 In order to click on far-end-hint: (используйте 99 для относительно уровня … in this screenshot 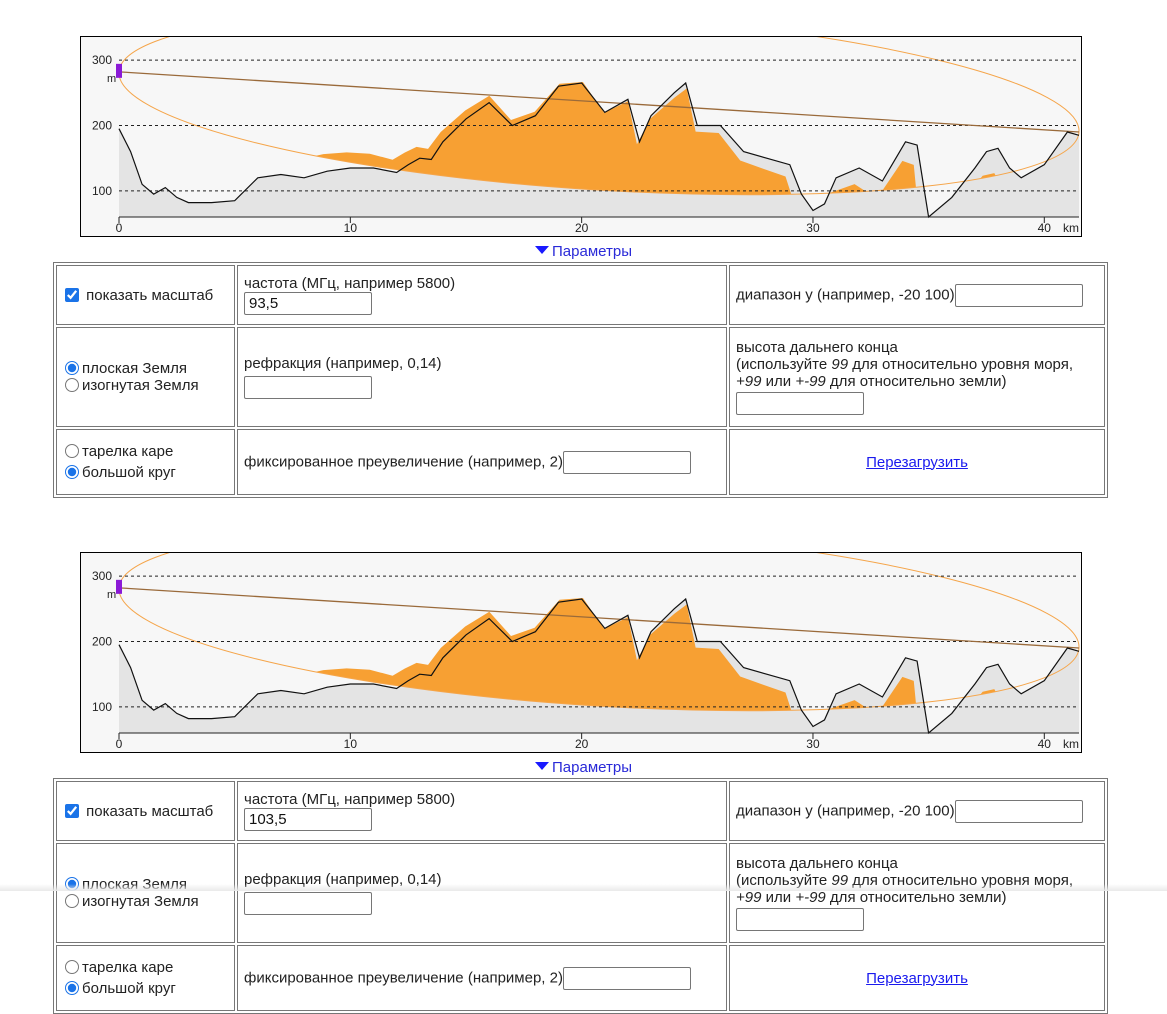, I will do `click(905, 373)`.